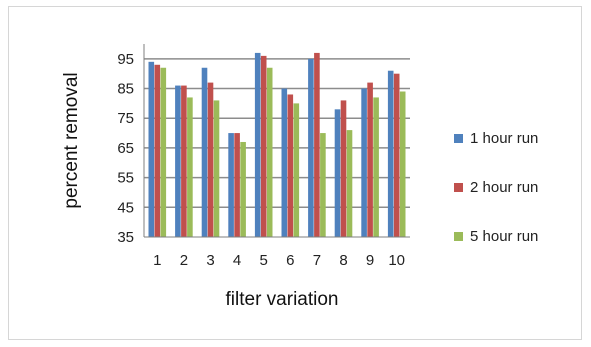  I want to click on y-tick-label: 65, so click(125, 148).